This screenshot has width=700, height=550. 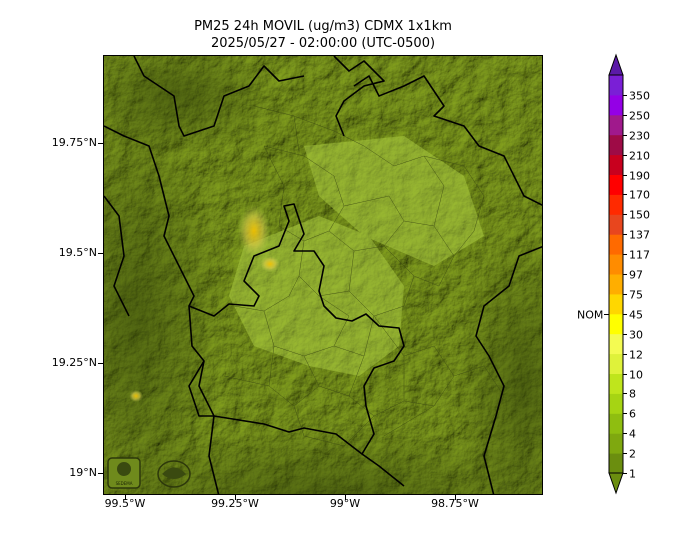 I want to click on agency-logo-mark, so click(x=174, y=473).